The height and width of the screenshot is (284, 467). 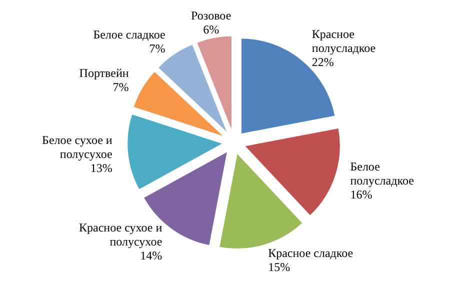 I want to click on slice-label: Белое полусладкое, so click(x=382, y=173).